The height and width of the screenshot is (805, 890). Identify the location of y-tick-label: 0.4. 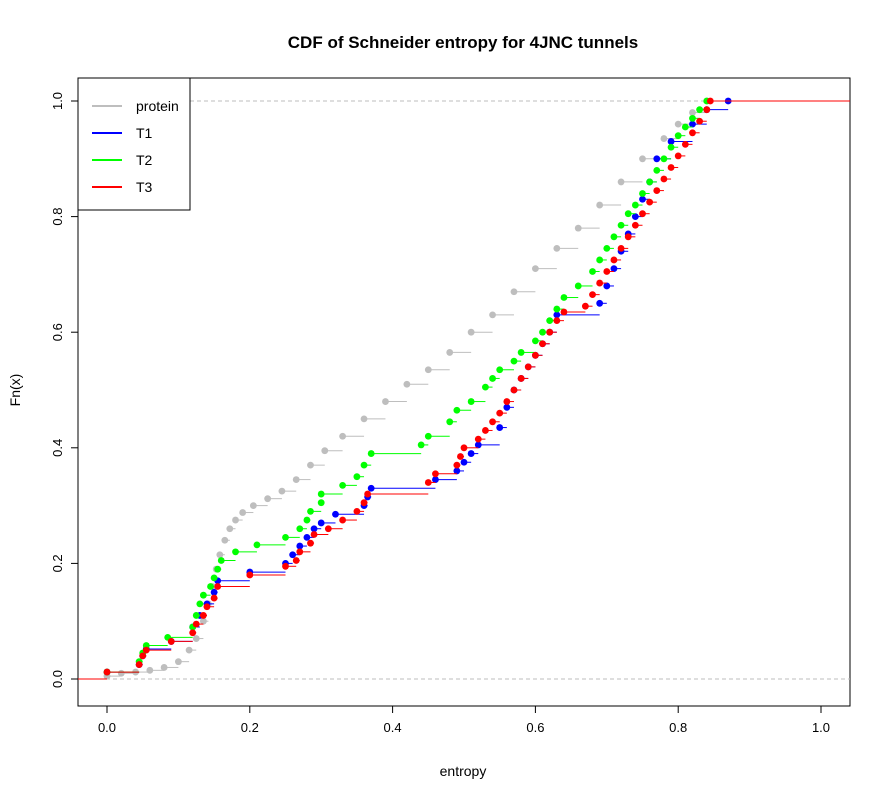
(57, 448).